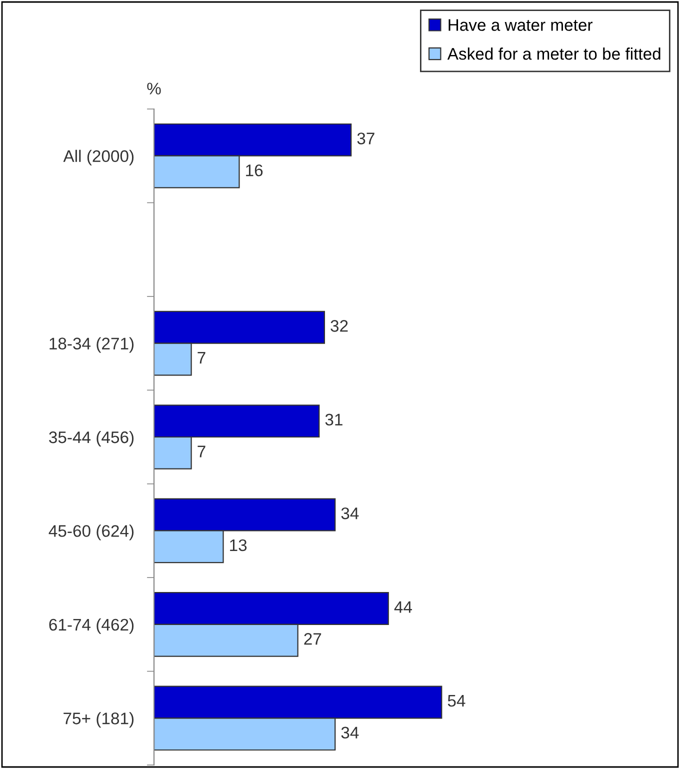 The height and width of the screenshot is (769, 682). What do you see at coordinates (313, 639) in the screenshot?
I see `data-label: 27` at bounding box center [313, 639].